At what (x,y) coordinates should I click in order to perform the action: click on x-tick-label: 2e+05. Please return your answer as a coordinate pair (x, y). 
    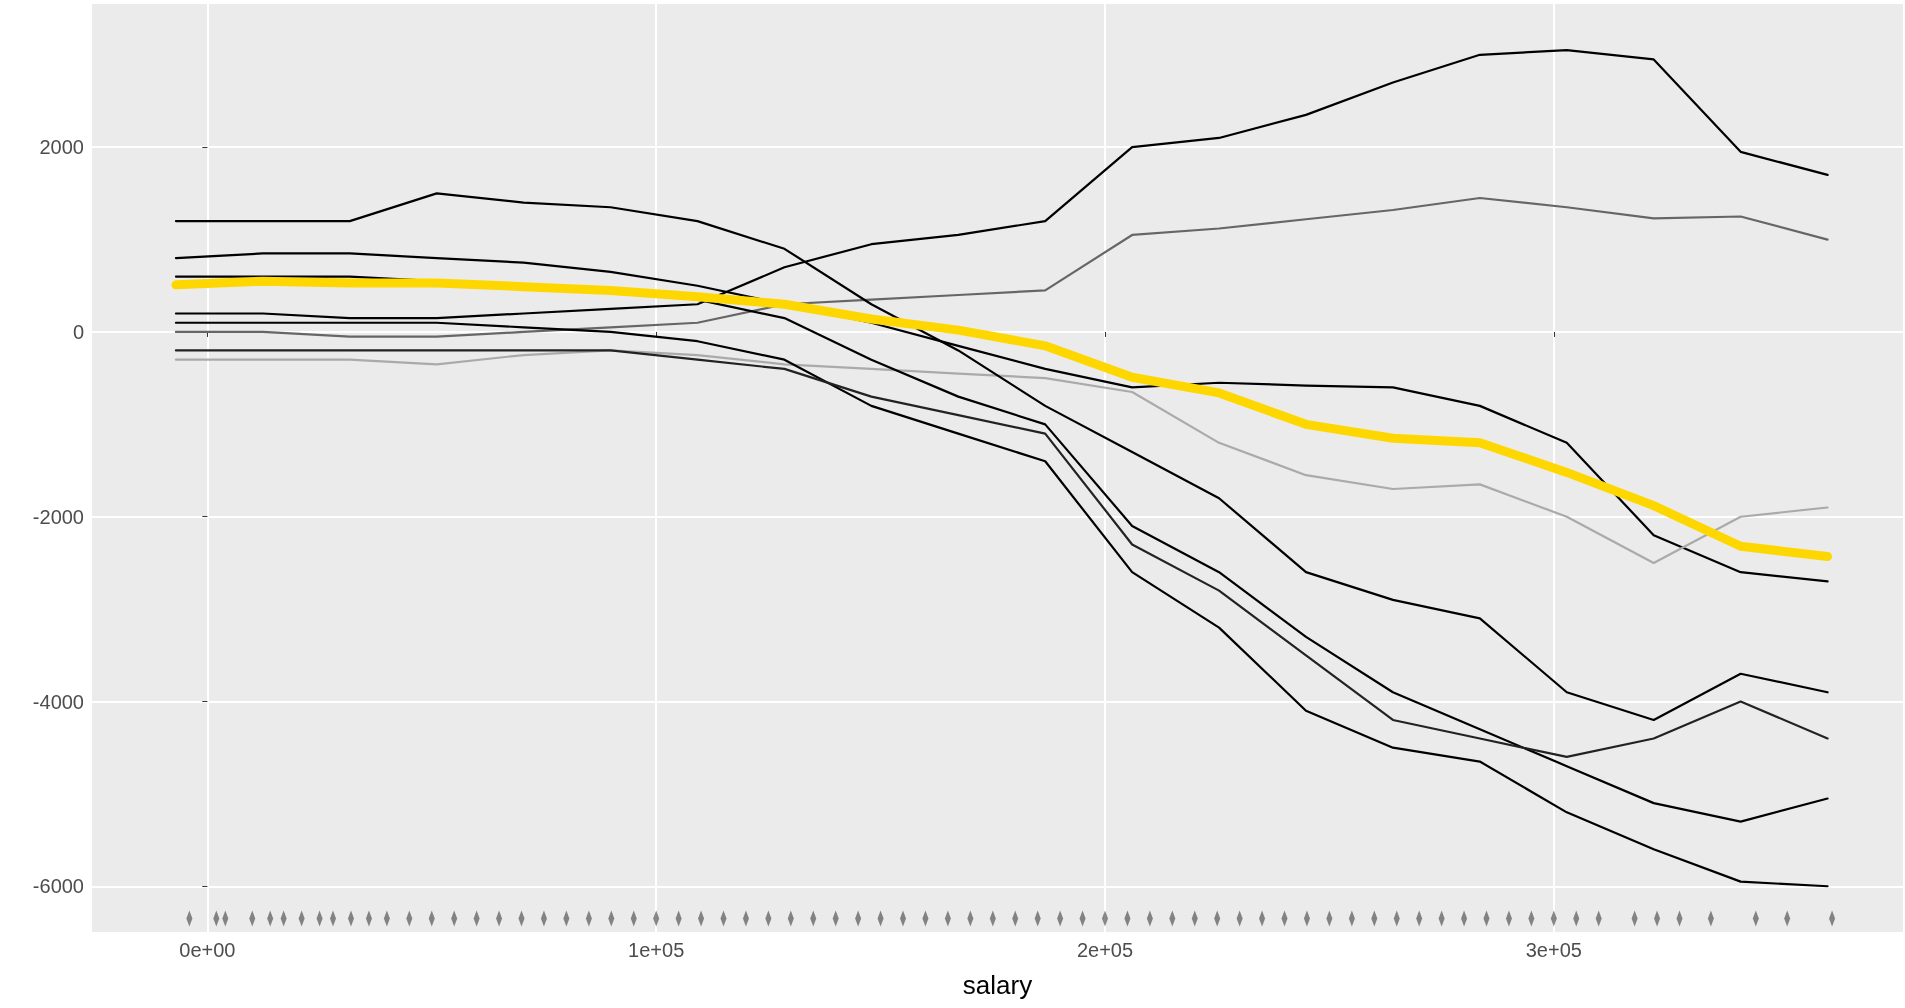
    Looking at the image, I should click on (1105, 950).